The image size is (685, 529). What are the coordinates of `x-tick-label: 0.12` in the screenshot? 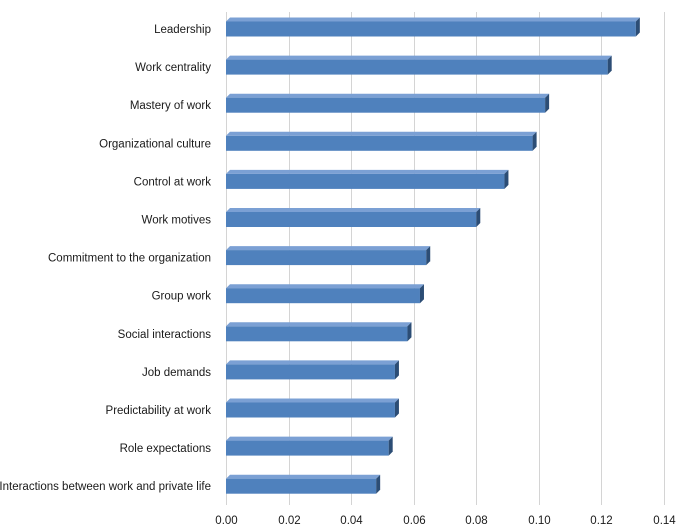 It's located at (601, 521).